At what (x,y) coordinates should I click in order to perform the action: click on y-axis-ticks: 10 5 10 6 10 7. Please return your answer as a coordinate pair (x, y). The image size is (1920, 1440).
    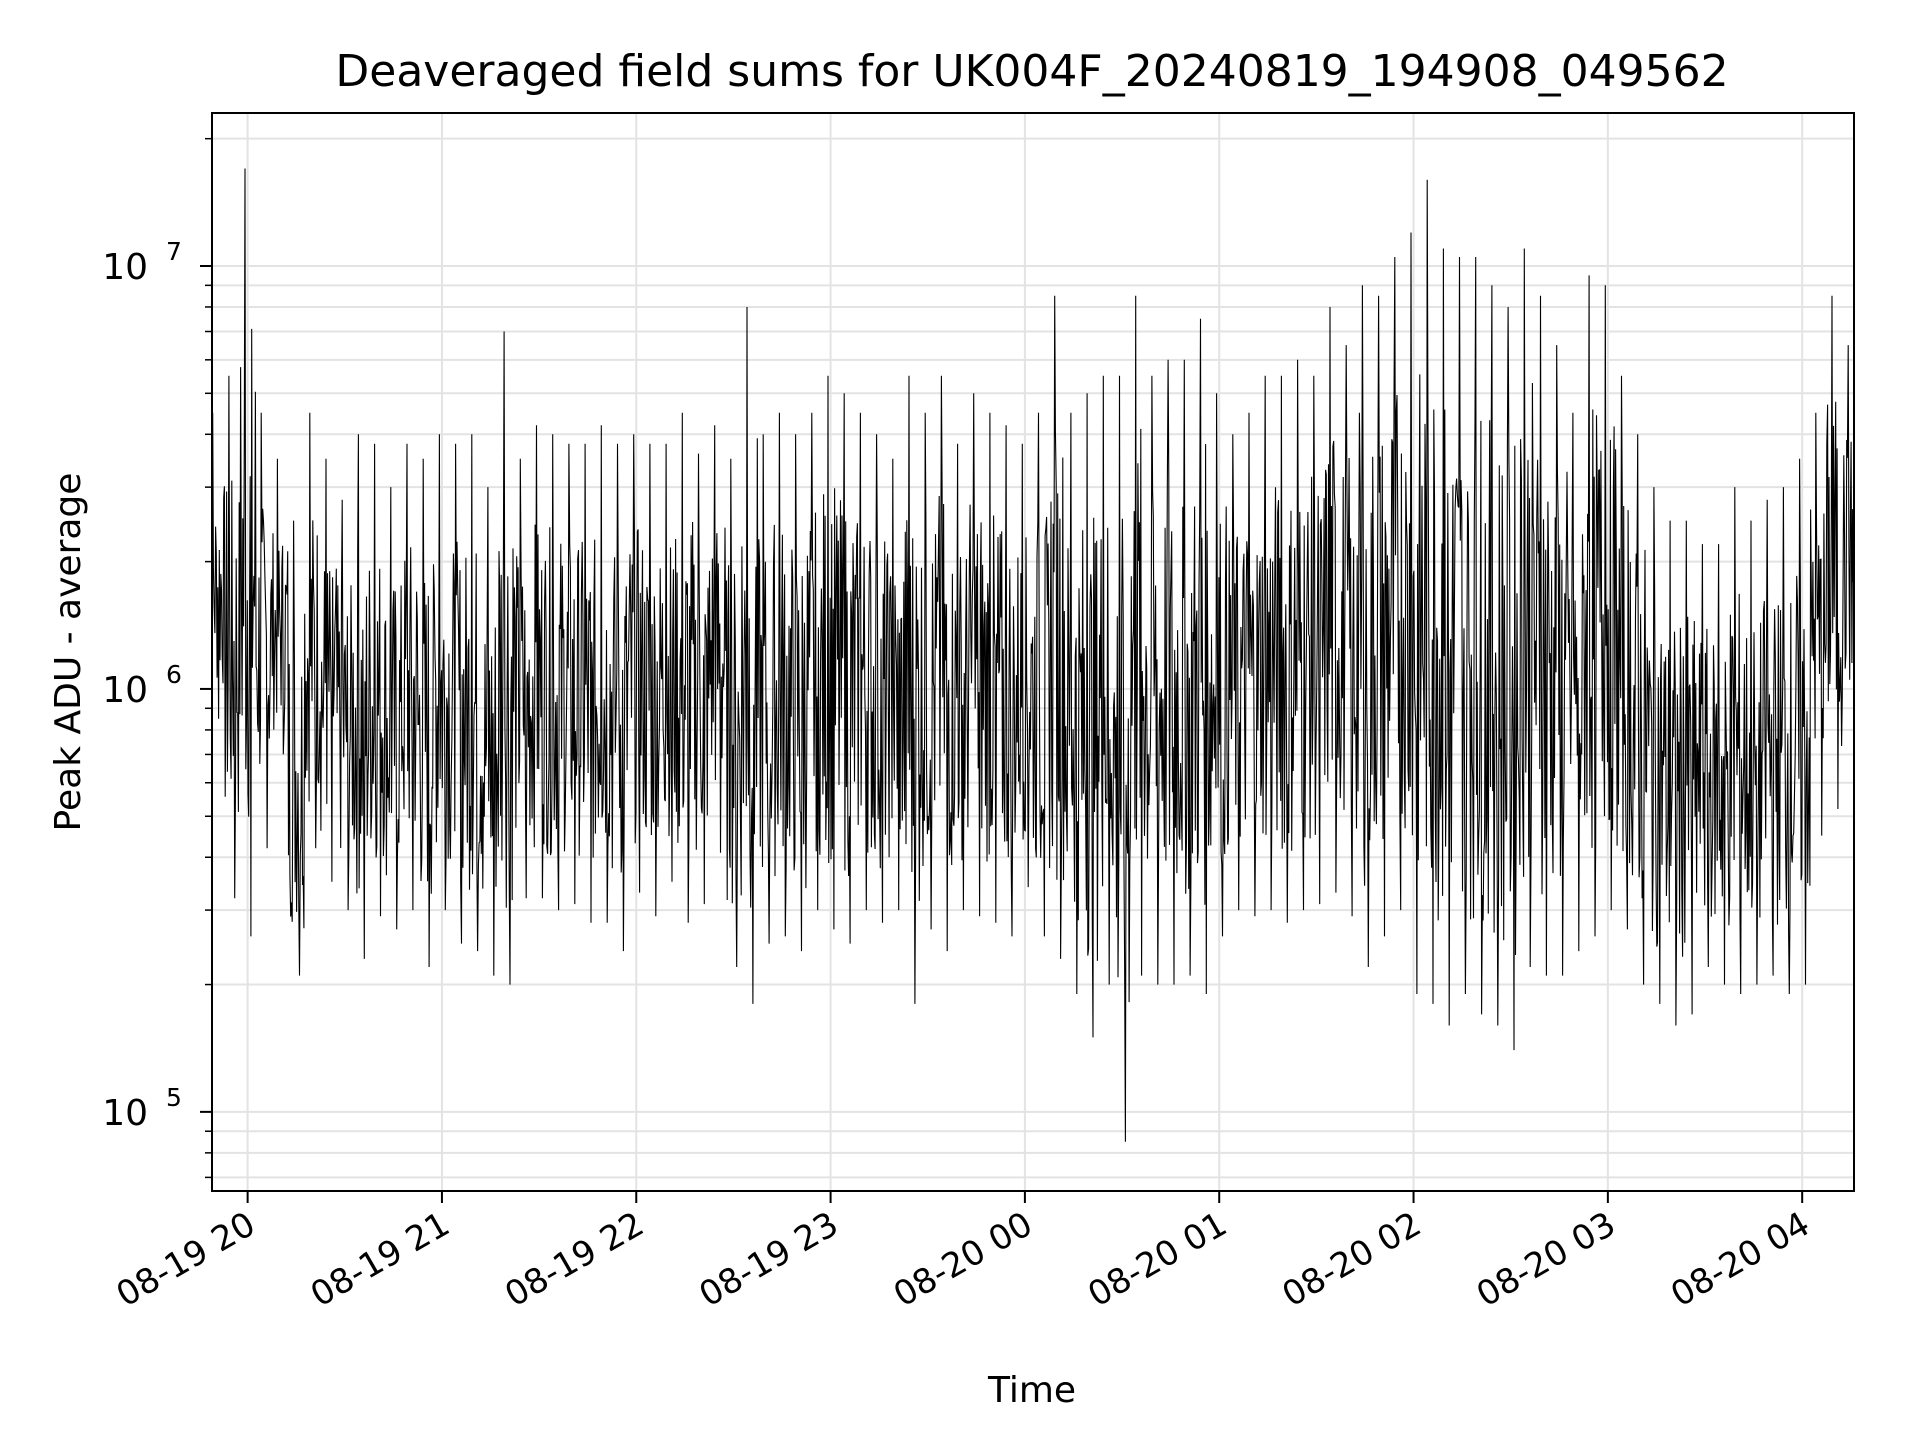
    Looking at the image, I should click on (157, 658).